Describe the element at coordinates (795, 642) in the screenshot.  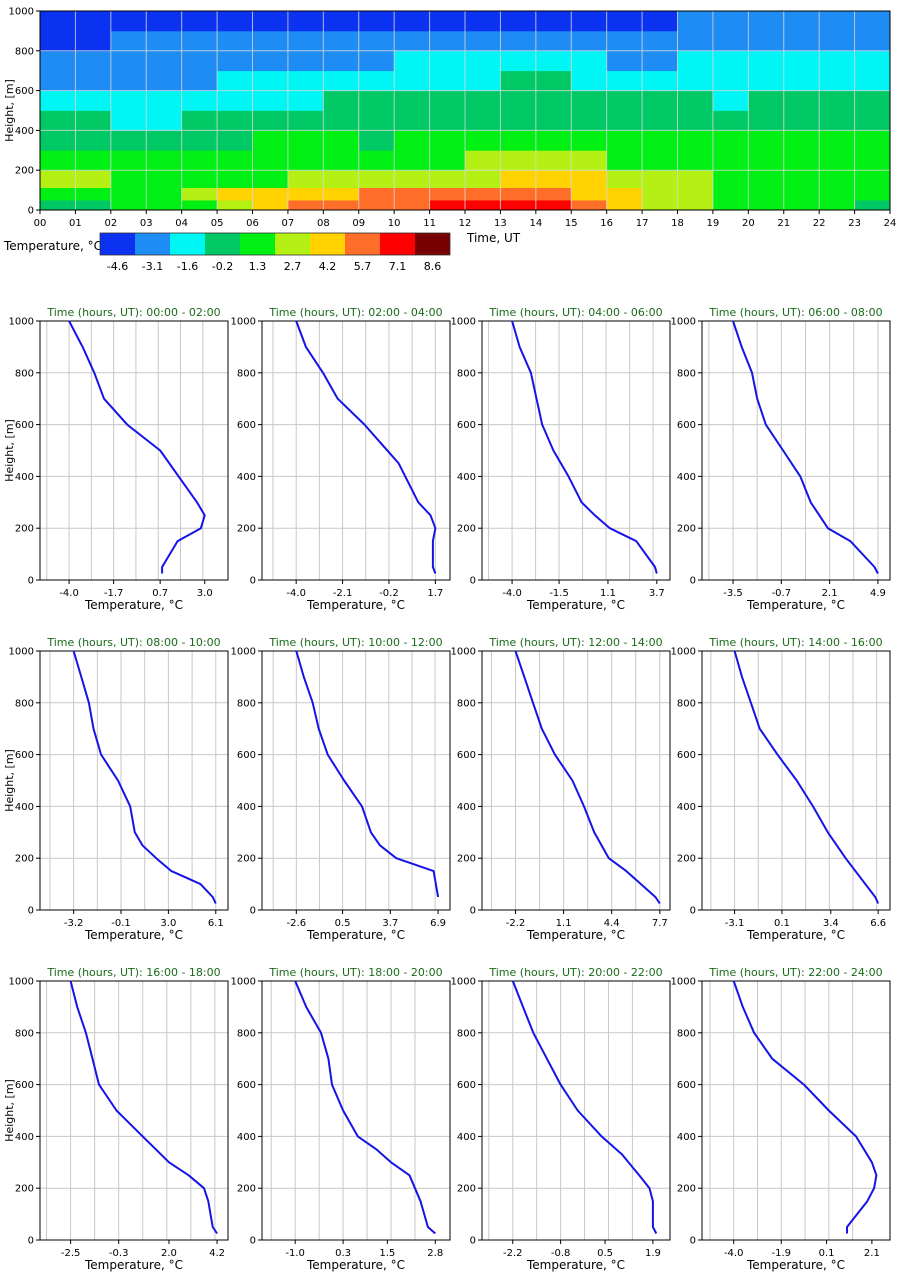
I see `profile-title: Time (hours, UT): 14:00 - 16:00` at that location.